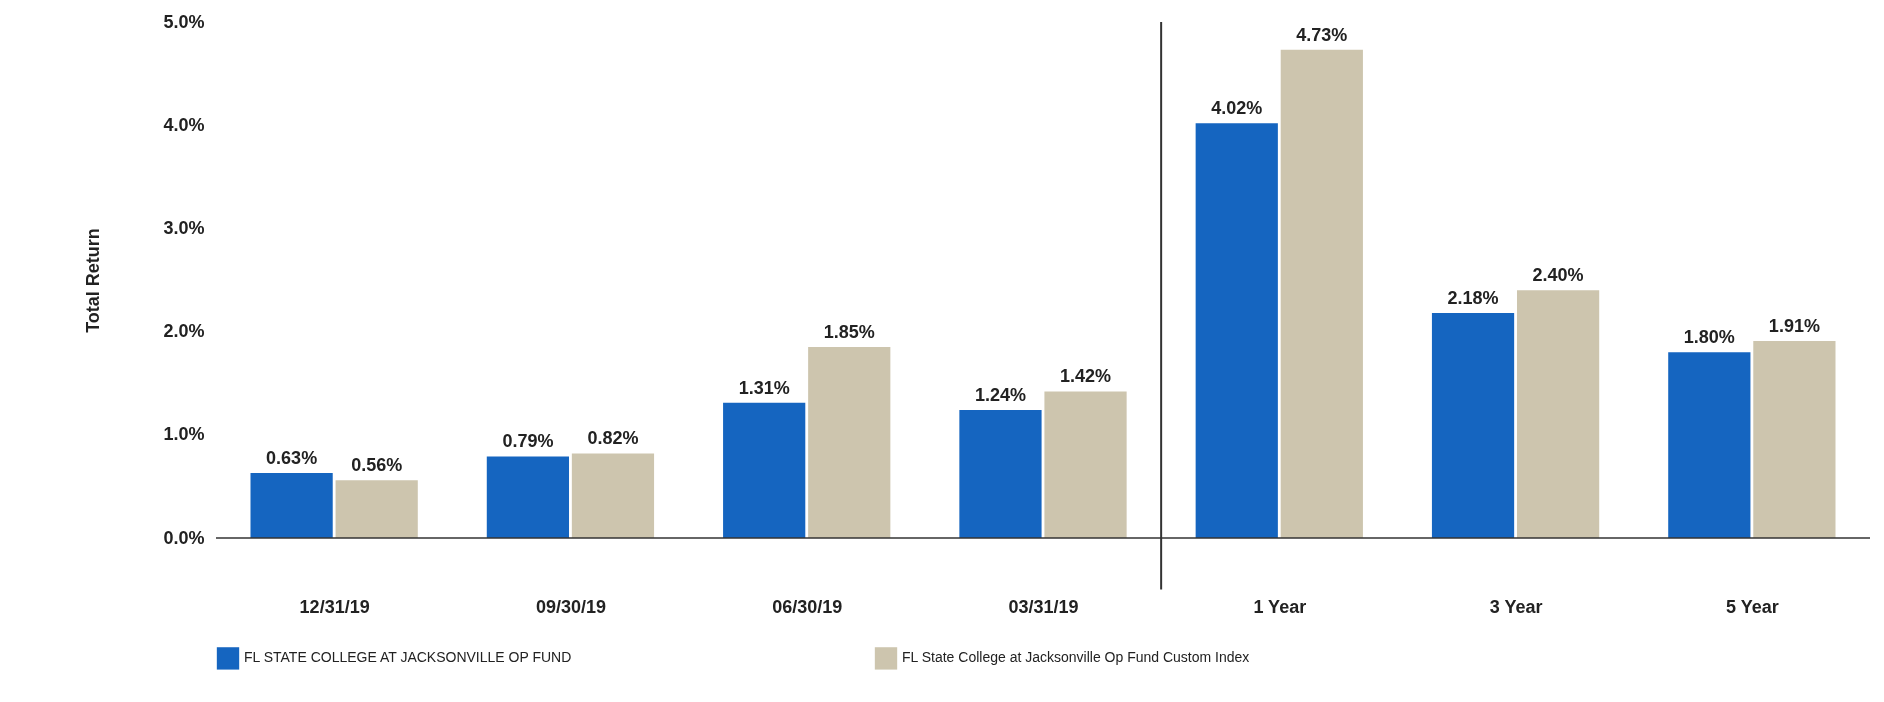 The width and height of the screenshot is (1884, 702). Describe the element at coordinates (184, 227) in the screenshot. I see `y-tick-label: 3.0%` at that location.